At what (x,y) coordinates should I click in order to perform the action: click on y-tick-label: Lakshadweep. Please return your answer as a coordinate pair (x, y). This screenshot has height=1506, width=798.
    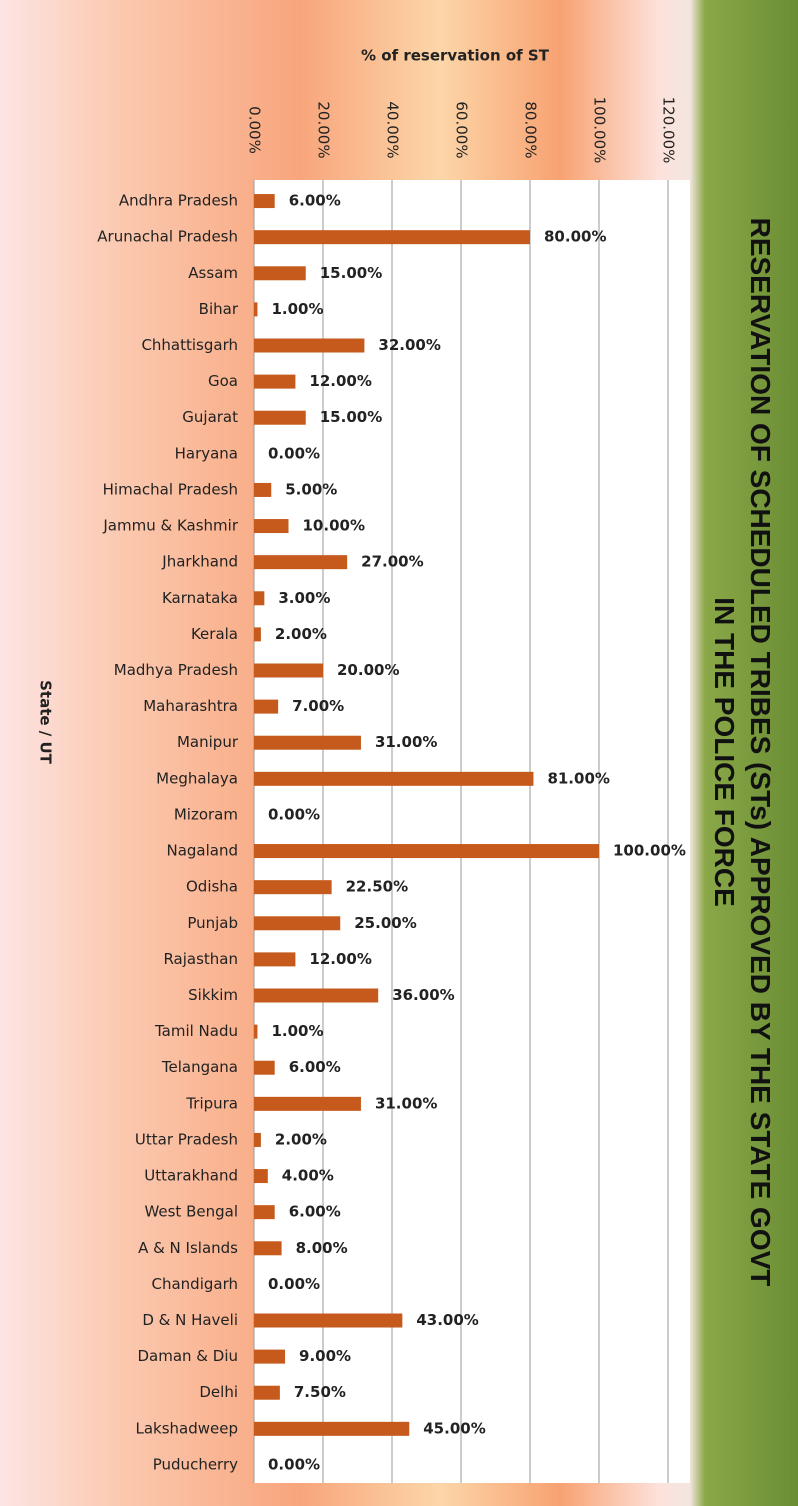
    Looking at the image, I should click on (186, 1428).